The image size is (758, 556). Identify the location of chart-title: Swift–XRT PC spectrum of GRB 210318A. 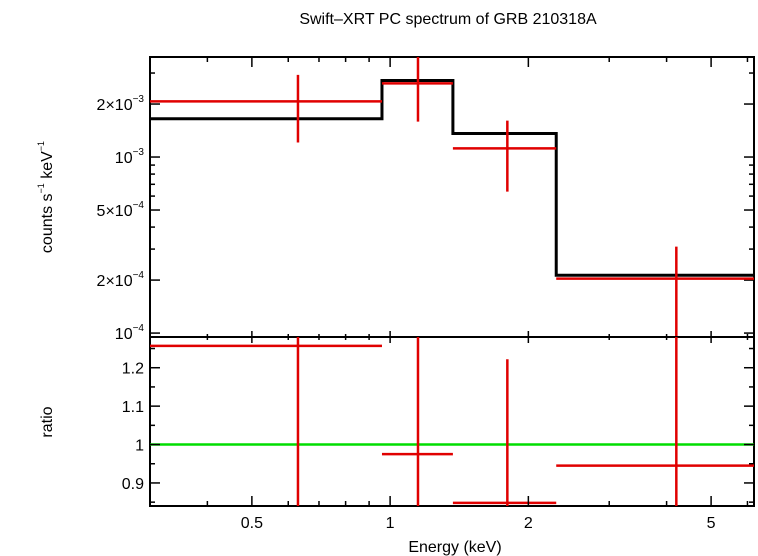
(448, 19).